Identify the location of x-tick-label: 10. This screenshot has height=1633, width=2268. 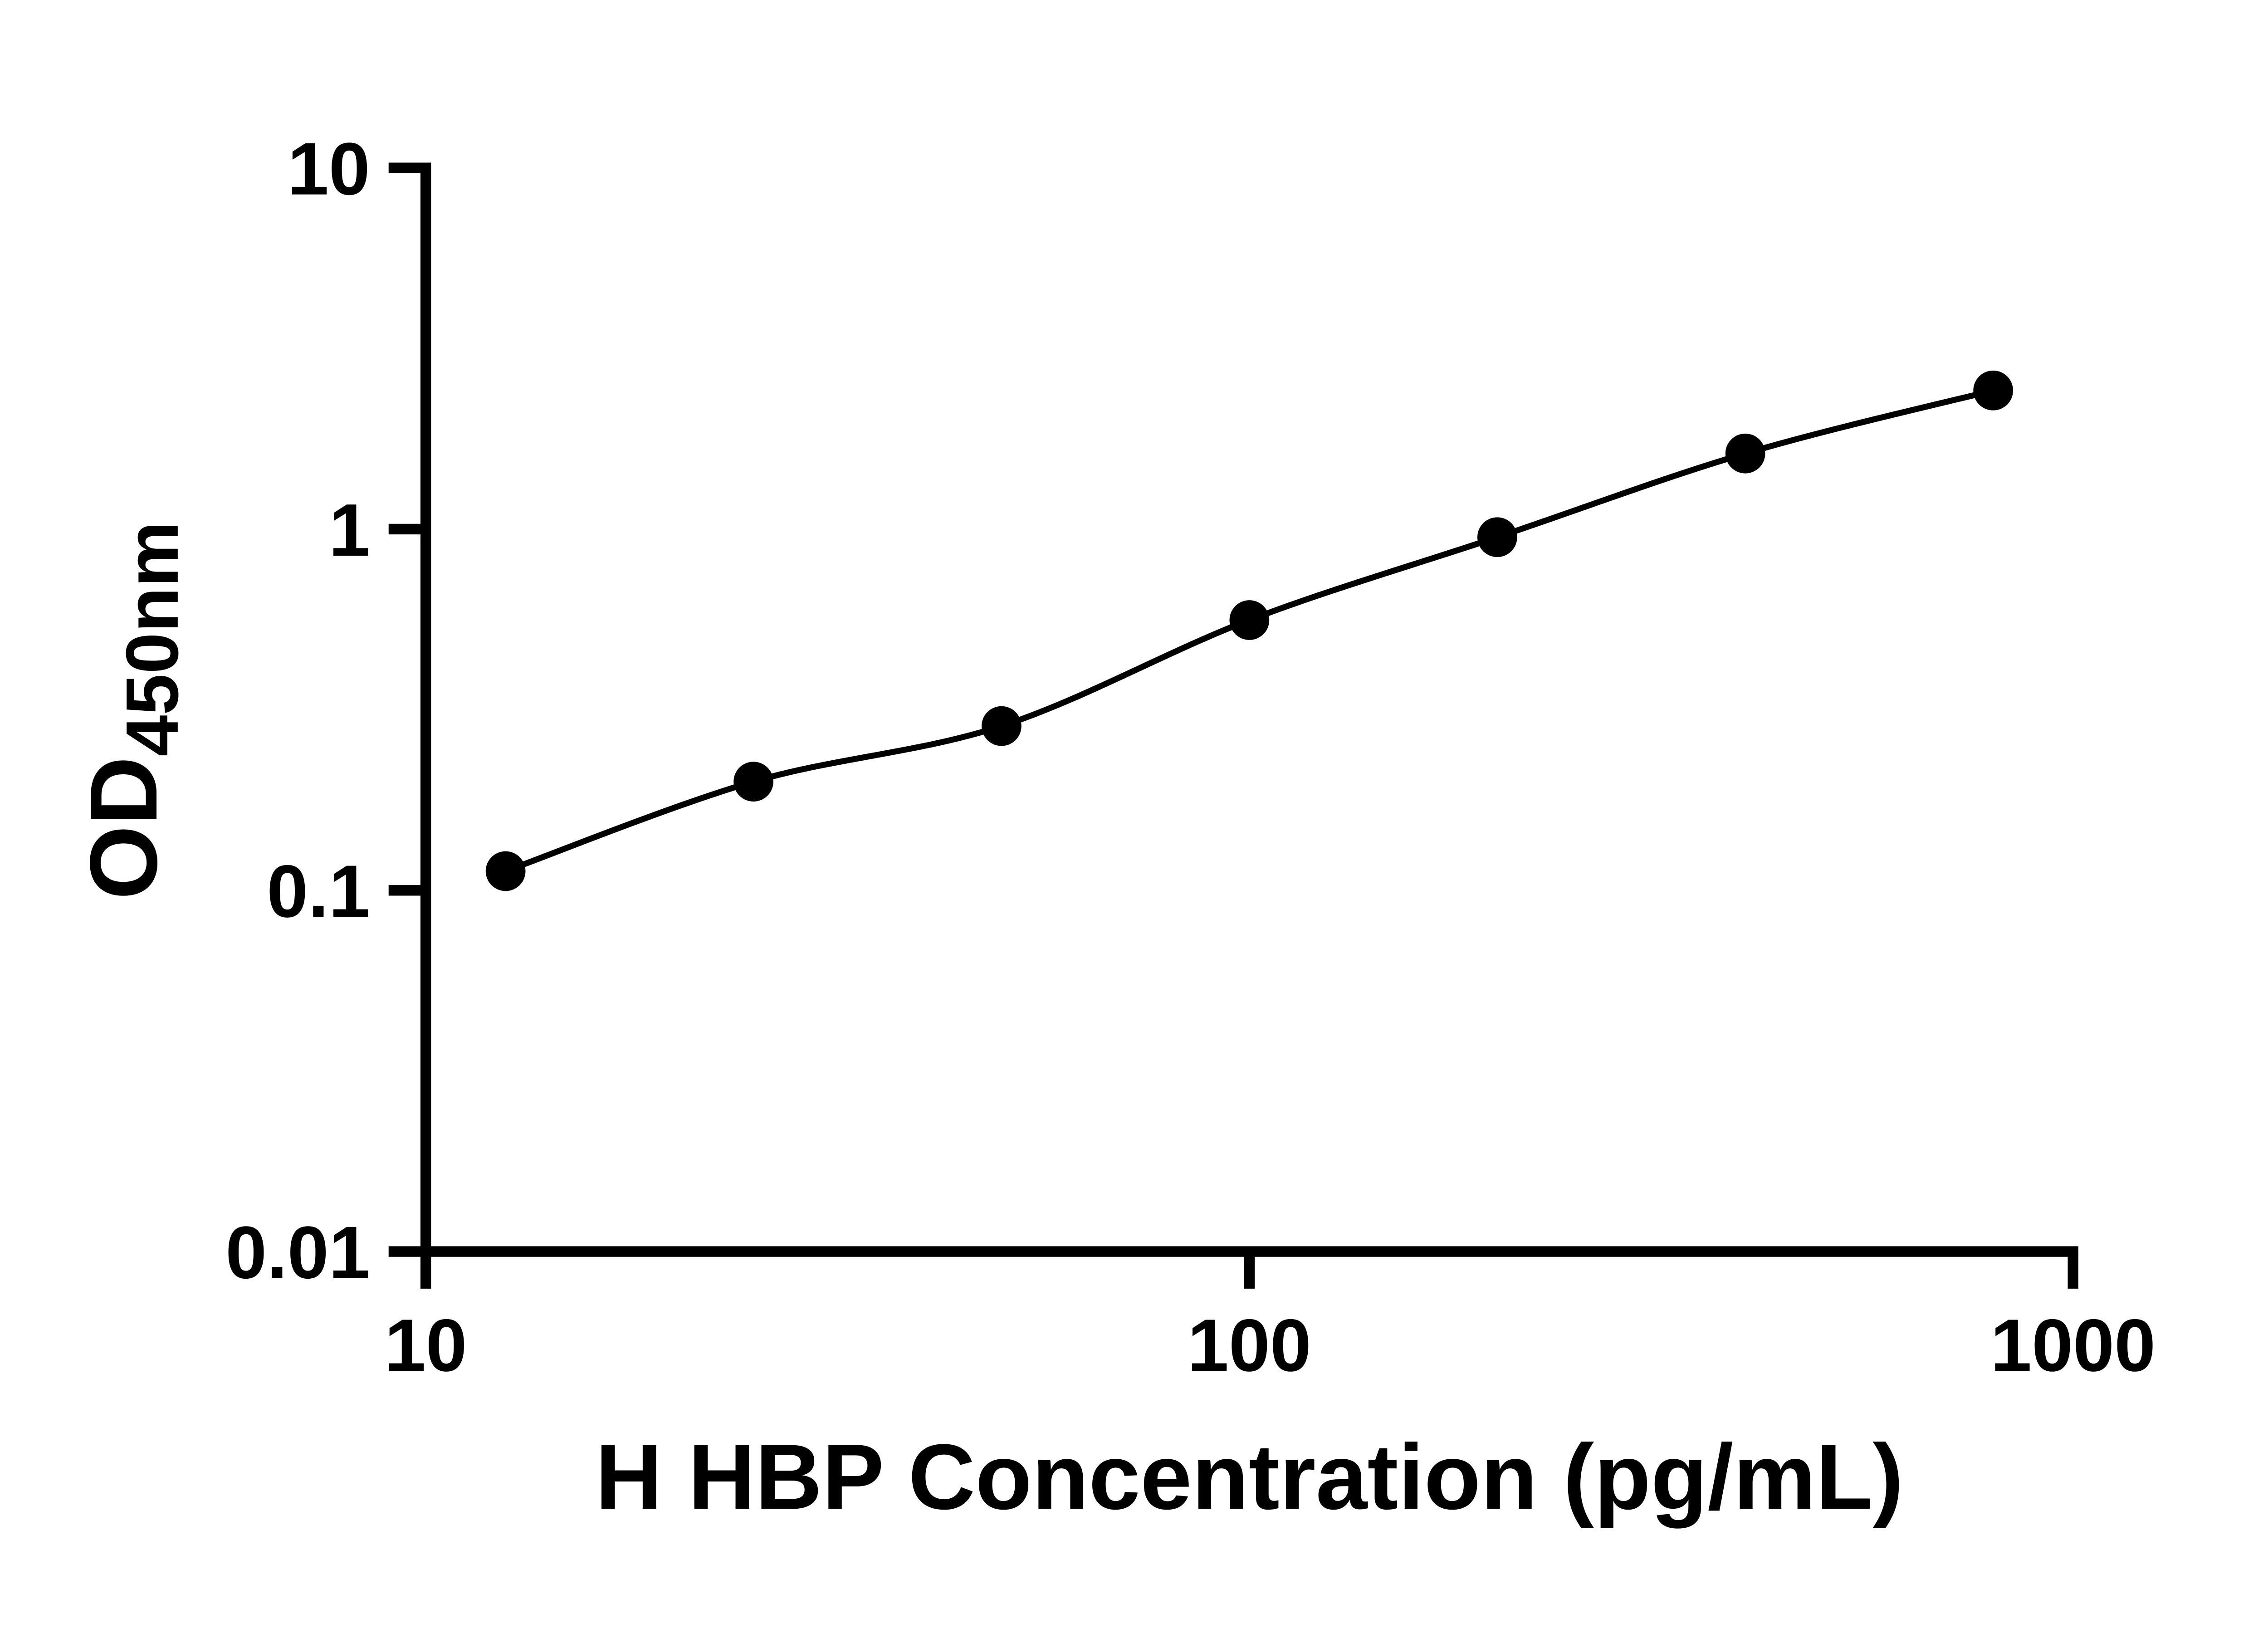
(426, 1345).